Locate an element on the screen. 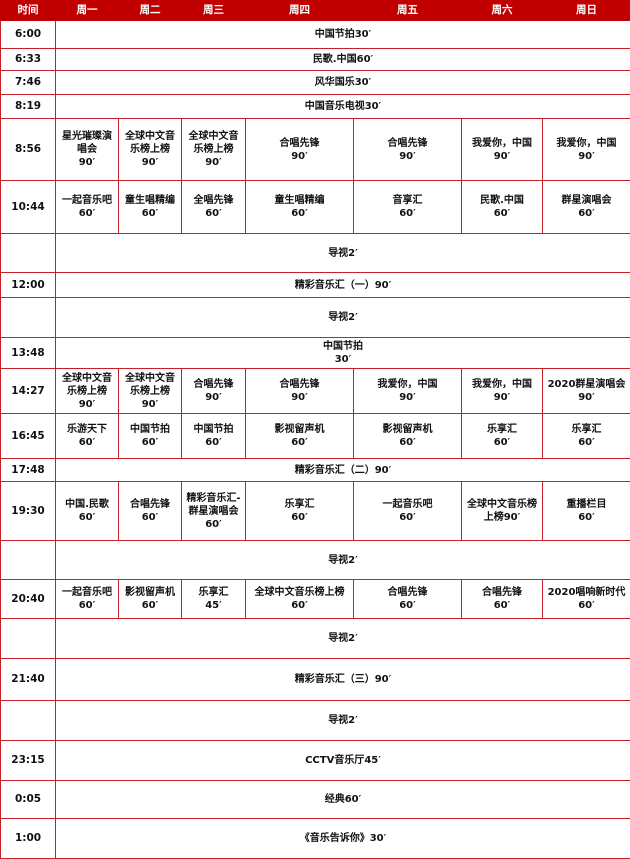  program-cell-all-week: 精彩音乐汇（三）90′ is located at coordinates (343, 680).